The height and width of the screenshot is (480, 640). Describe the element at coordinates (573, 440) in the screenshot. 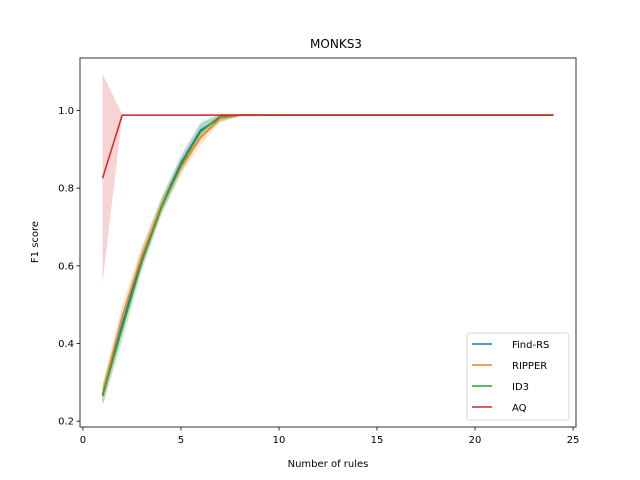

I see `x-tick-label: 25` at that location.